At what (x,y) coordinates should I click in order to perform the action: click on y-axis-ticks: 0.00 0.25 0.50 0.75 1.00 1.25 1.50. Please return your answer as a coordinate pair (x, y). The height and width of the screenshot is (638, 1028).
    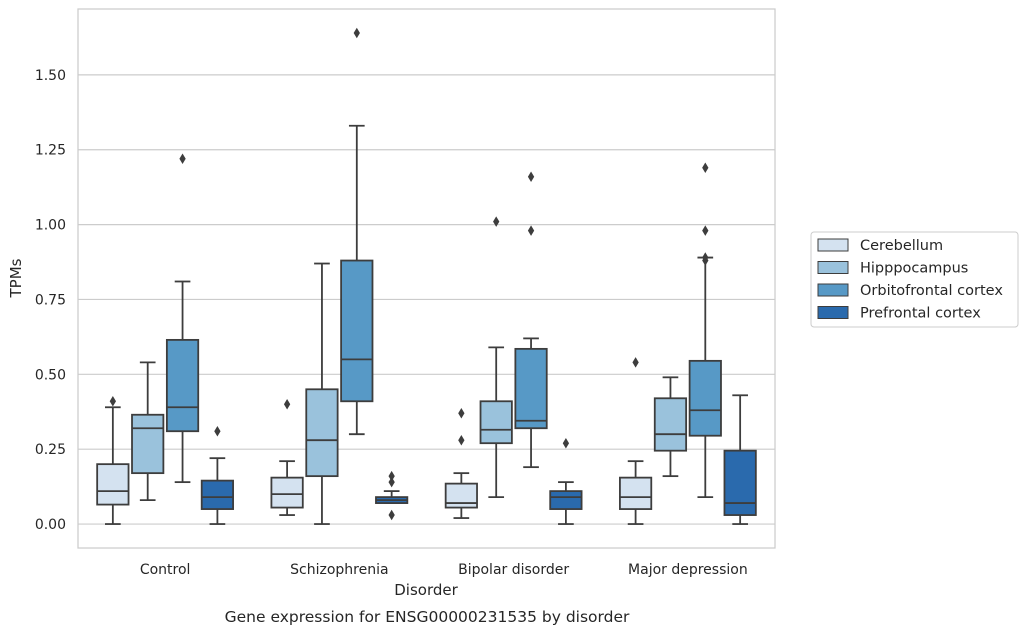
    Looking at the image, I should click on (50, 300).